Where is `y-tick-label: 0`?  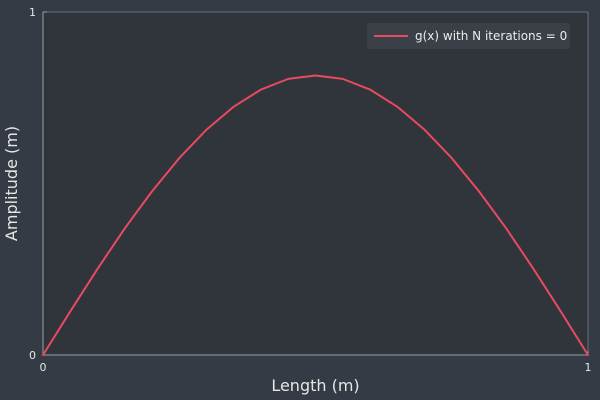
y-tick-label: 0 is located at coordinates (32, 355).